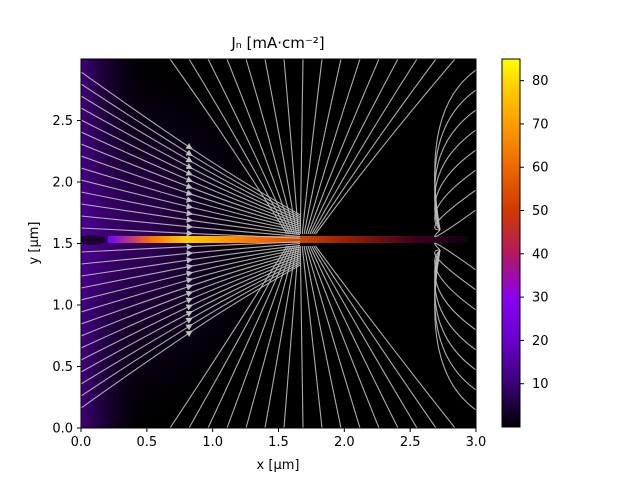 Image resolution: width=640 pixels, height=480 pixels. I want to click on colorbar-tick-label: 50, so click(540, 211).